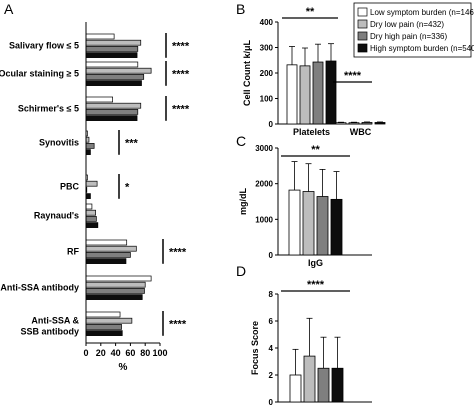  Describe the element at coordinates (159, 353) in the screenshot. I see `panel-a-x-tick-label: 100` at that location.